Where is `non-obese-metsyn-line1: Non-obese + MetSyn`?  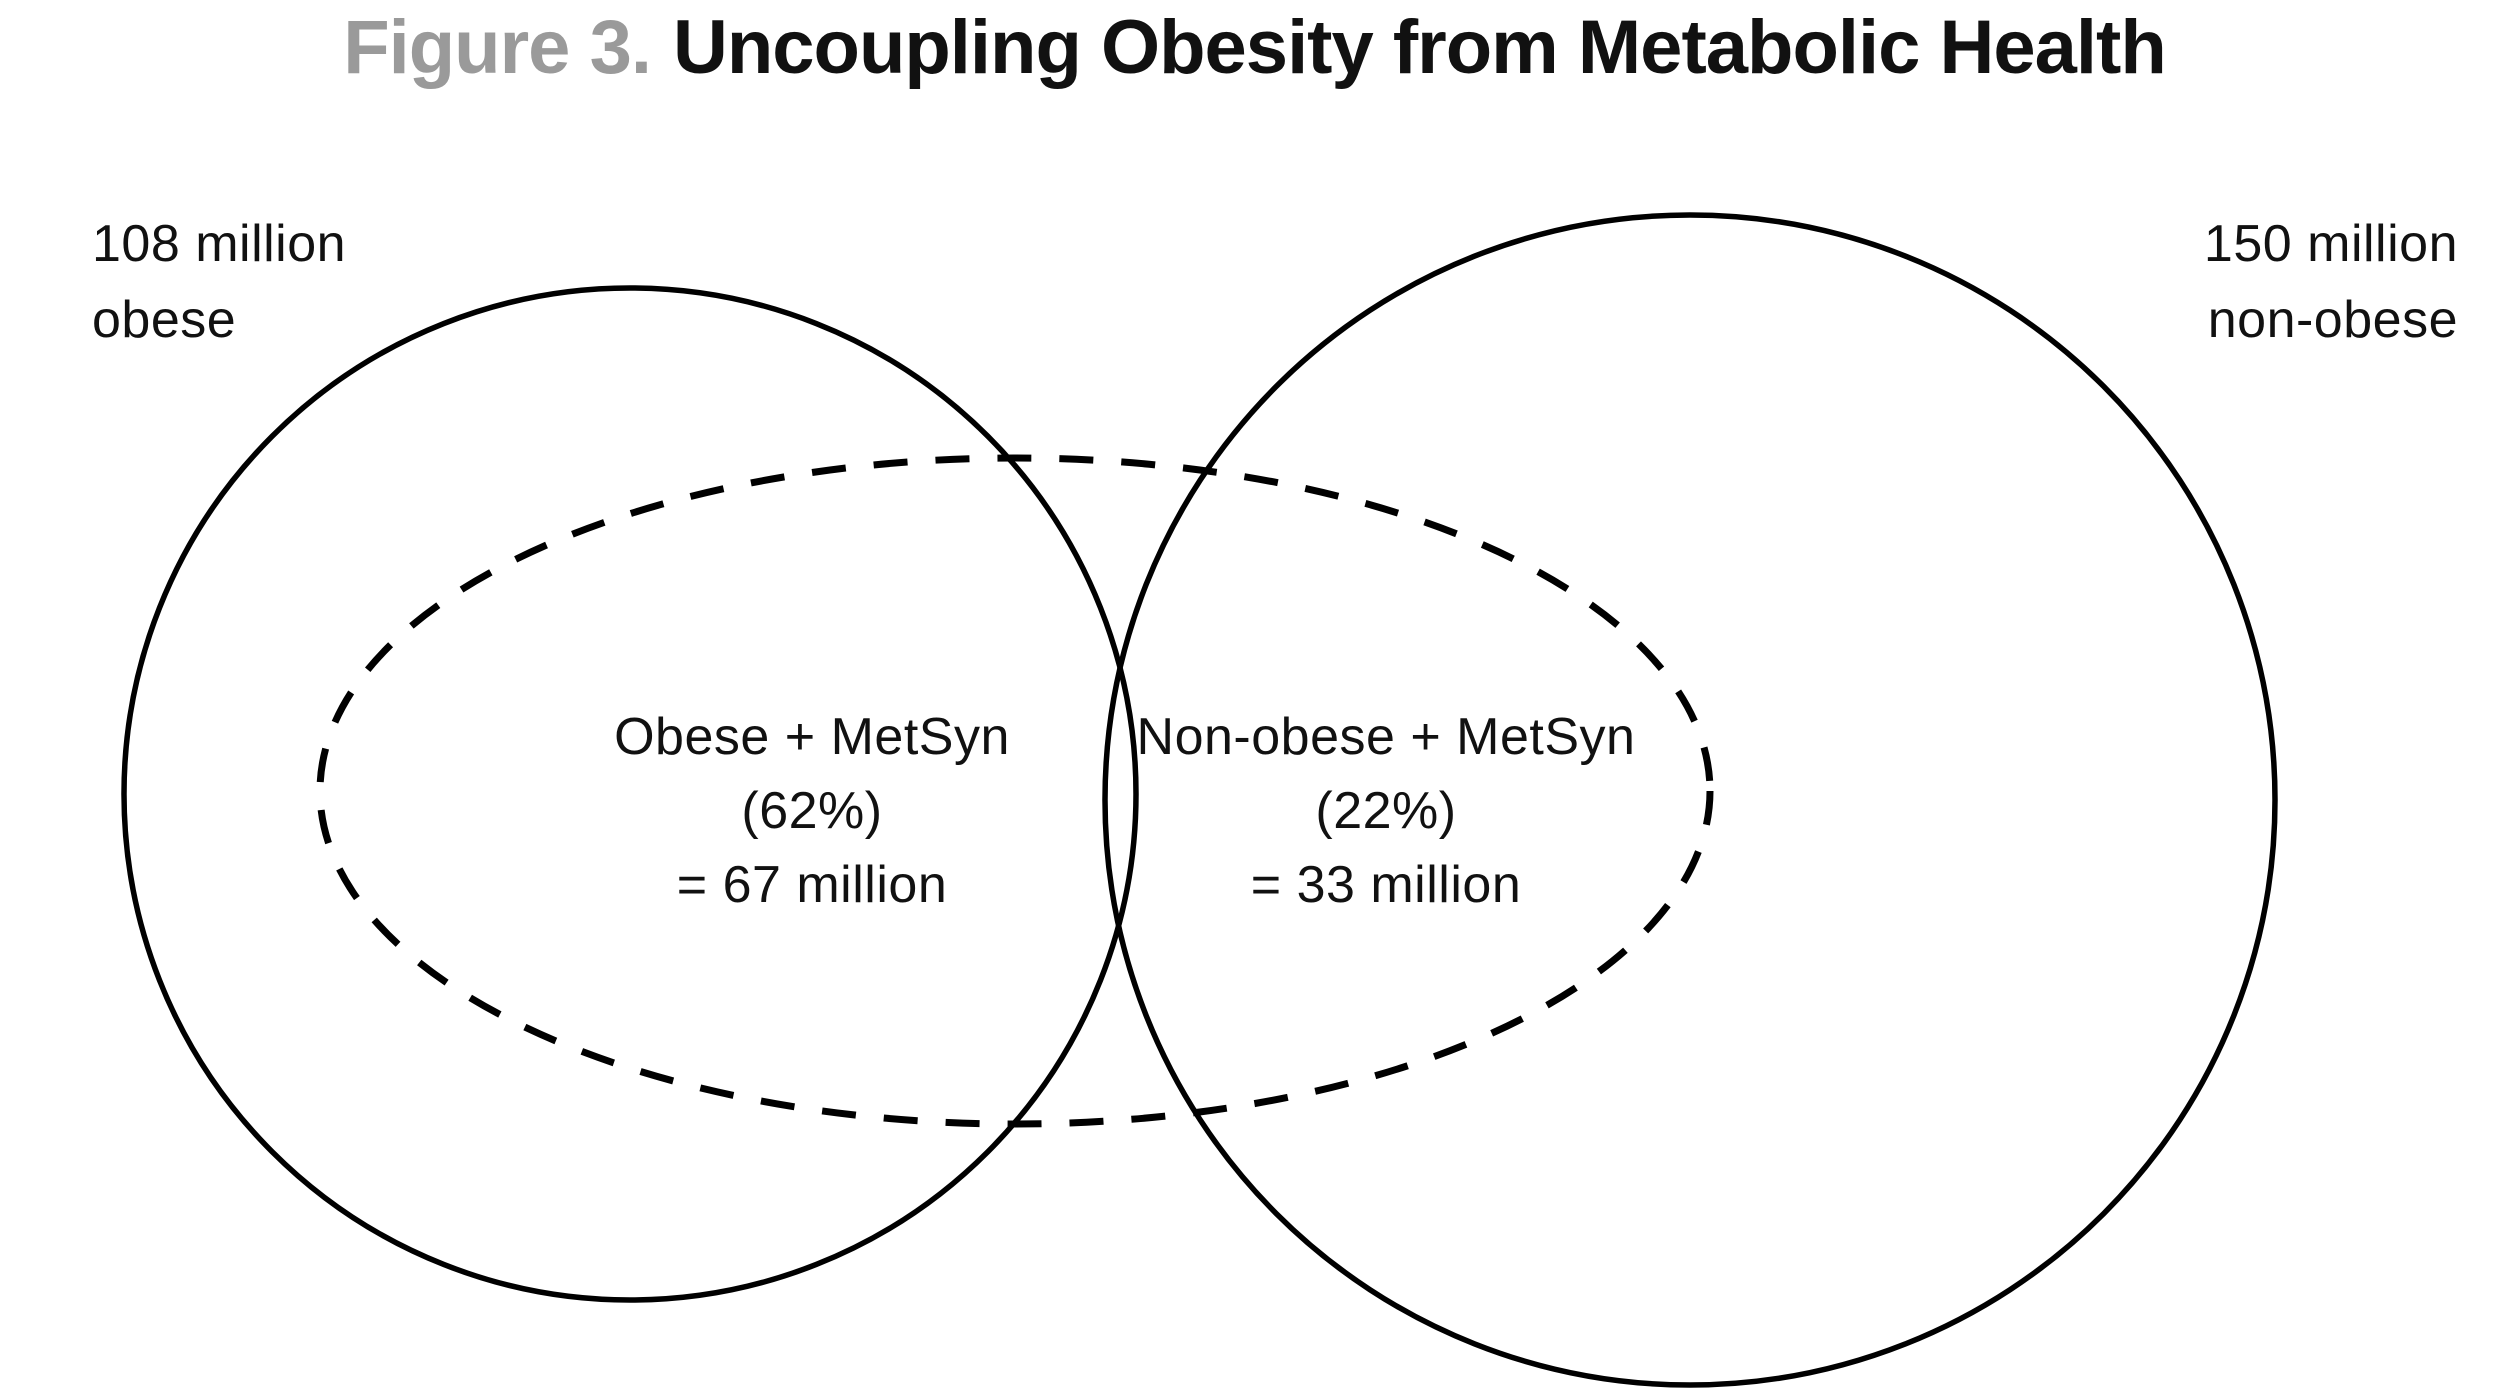 non-obese-metsyn-line1: Non-obese + MetSyn is located at coordinates (1386, 737).